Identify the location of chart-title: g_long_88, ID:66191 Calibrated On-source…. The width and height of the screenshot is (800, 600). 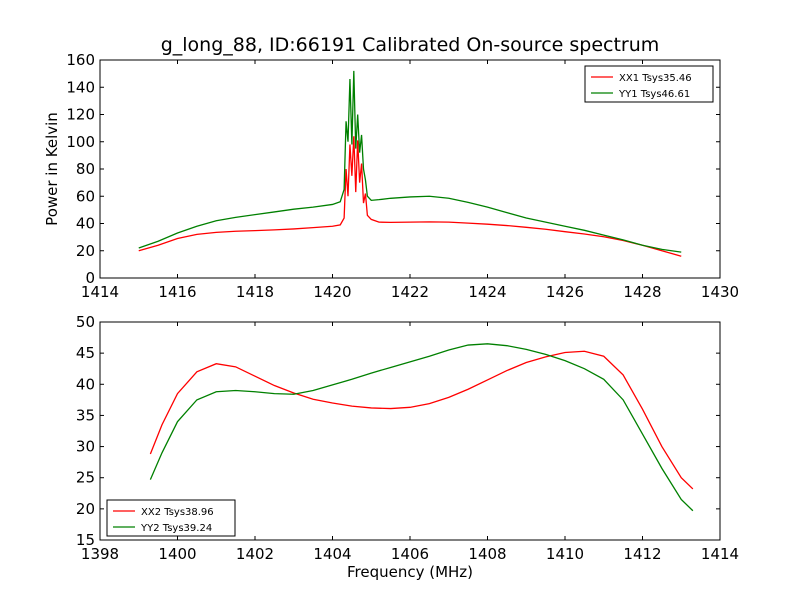
(410, 45).